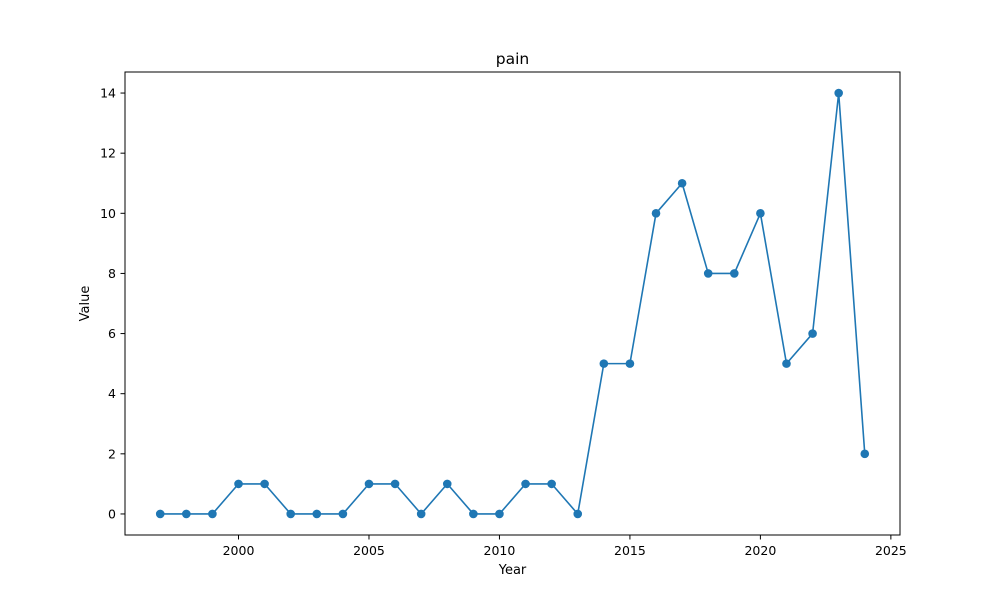 This screenshot has width=1000, height=600. What do you see at coordinates (239, 550) in the screenshot?
I see `x-tick-label: 2000` at bounding box center [239, 550].